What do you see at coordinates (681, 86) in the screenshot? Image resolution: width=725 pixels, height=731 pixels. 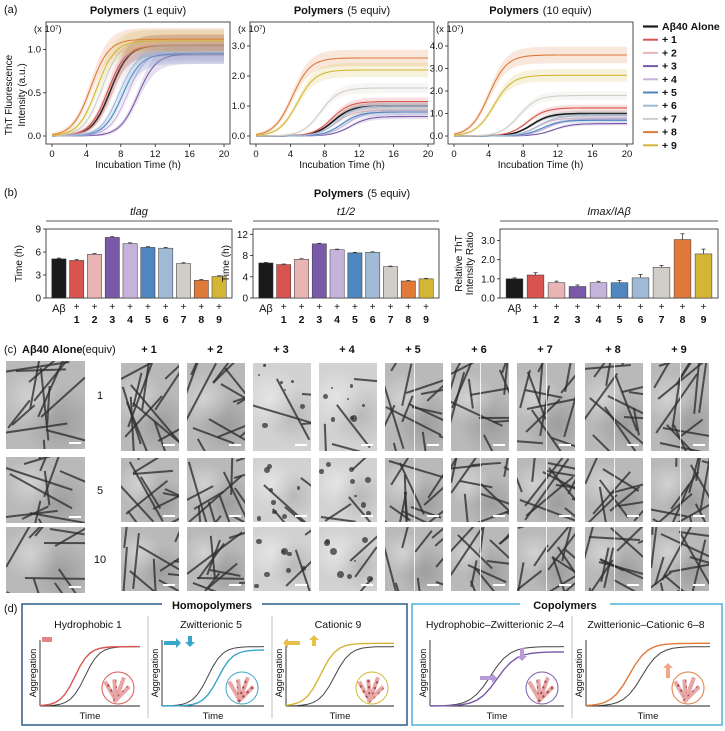 I see `panel-a-legend: Aβ40 Alone+ 1+ 2 + 3+ 4+ 5+ 6+ 7 + 8+ 9` at bounding box center [681, 86].